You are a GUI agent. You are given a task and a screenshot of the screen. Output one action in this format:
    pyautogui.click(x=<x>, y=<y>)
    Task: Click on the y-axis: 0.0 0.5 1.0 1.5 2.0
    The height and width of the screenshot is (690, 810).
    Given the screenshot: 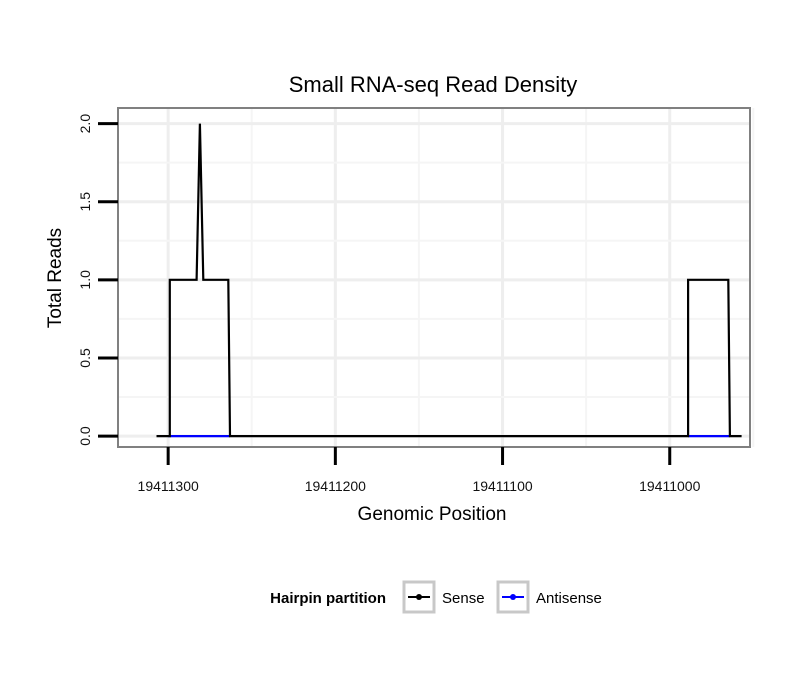 What is the action you would take?
    pyautogui.click(x=97, y=280)
    